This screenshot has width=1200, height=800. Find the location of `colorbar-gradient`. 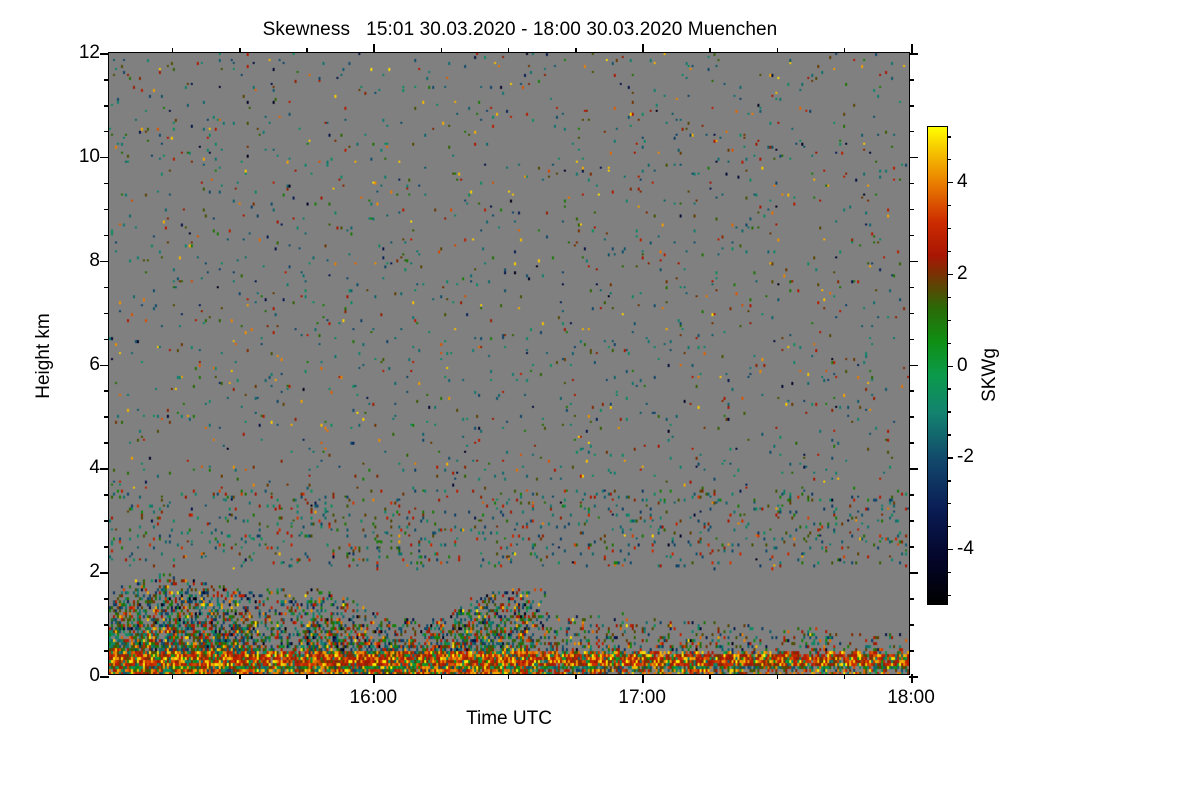

colorbar-gradient is located at coordinates (937, 365).